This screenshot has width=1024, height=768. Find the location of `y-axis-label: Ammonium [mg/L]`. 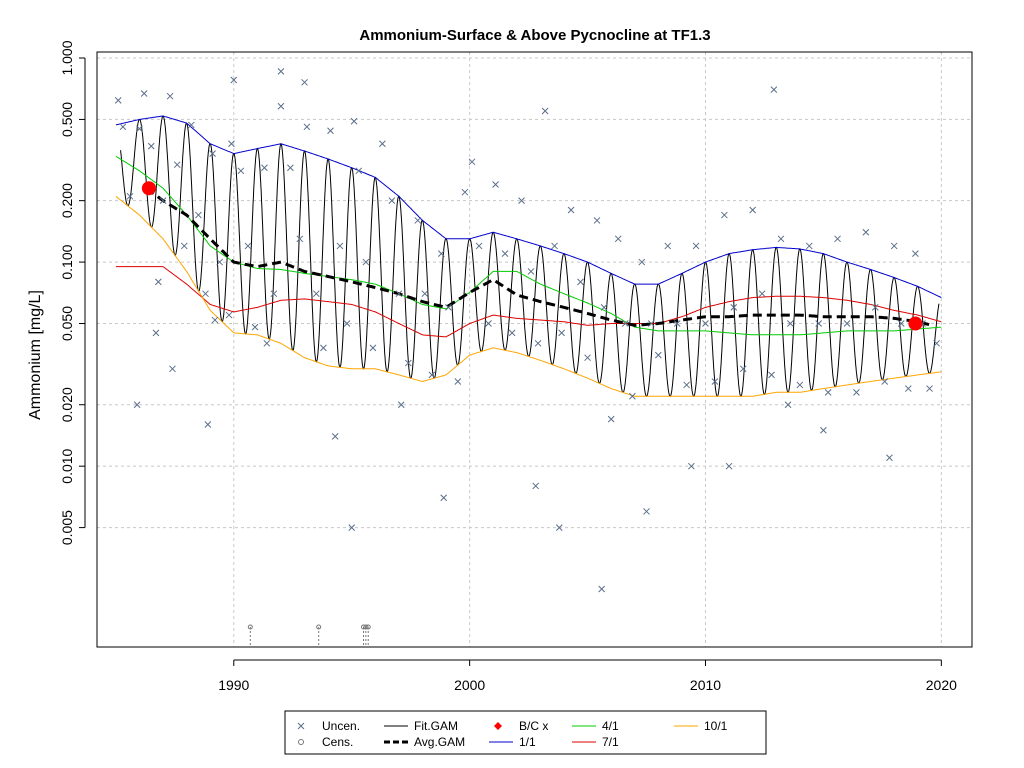

y-axis-label: Ammonium [mg/L] is located at coordinates (35, 355).